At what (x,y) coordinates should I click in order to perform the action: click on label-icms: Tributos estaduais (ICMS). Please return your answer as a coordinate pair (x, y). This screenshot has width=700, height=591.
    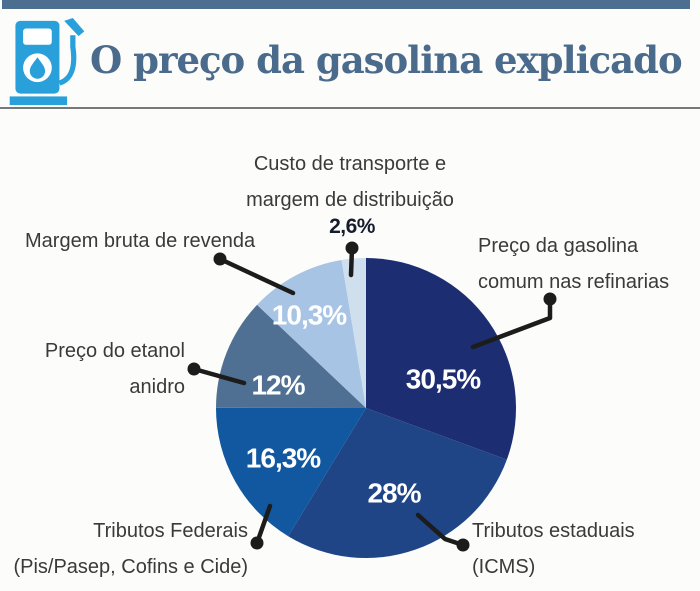
    Looking at the image, I should click on (553, 549).